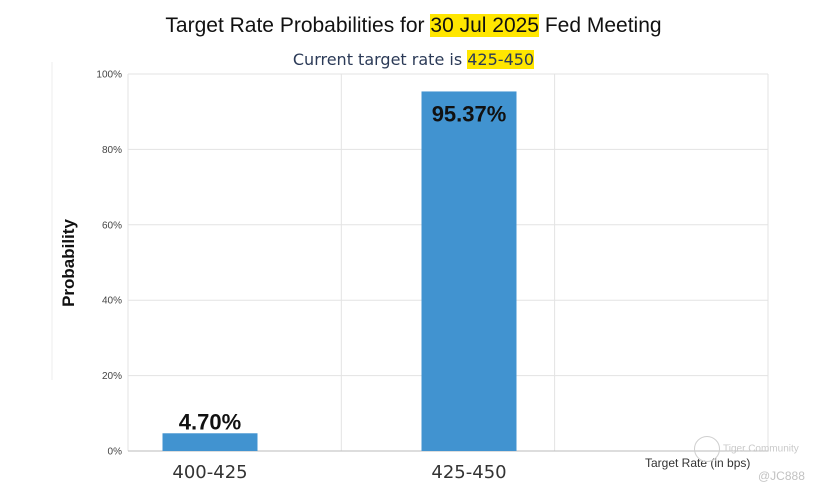 Image resolution: width=827 pixels, height=495 pixels. Describe the element at coordinates (109, 75) in the screenshot. I see `y-tick-label: 100%` at that location.